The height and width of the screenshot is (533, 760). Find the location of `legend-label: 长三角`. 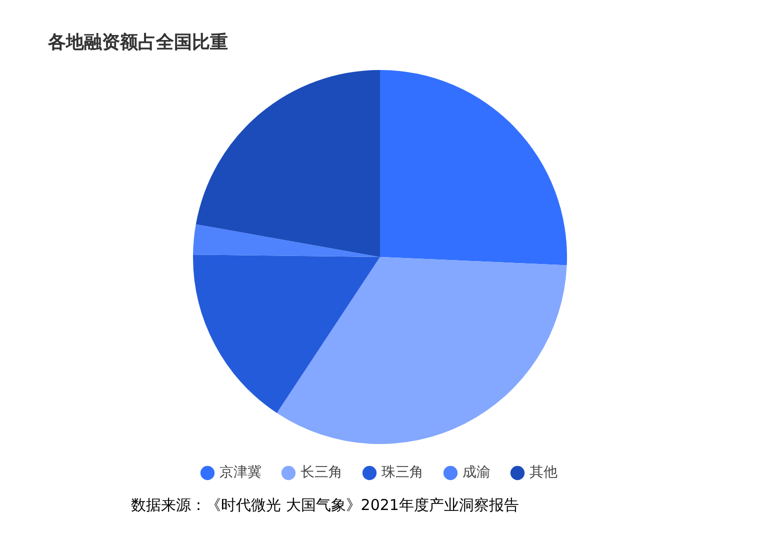

legend-label: 长三角 is located at coordinates (321, 472).